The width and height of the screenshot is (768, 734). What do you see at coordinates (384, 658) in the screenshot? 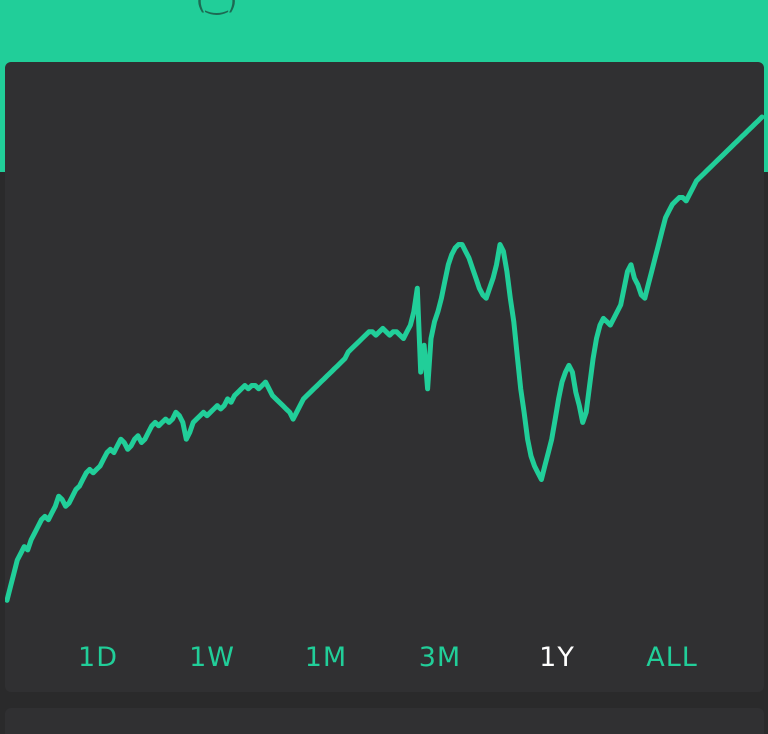
I see `range-selector: 1D 1W 1M 3M 1Y ALL` at bounding box center [384, 658].